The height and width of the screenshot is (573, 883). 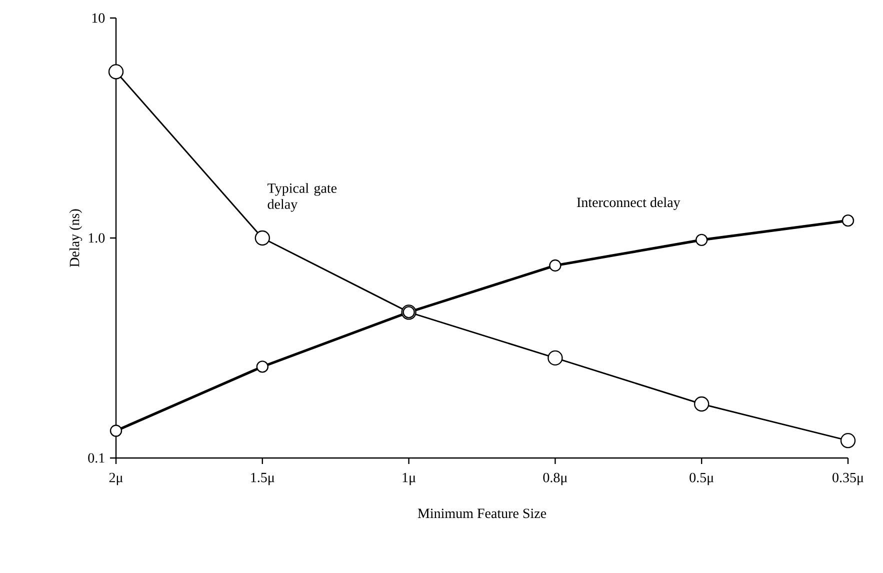 What do you see at coordinates (96, 238) in the screenshot?
I see `y-tick-label: 1.0` at bounding box center [96, 238].